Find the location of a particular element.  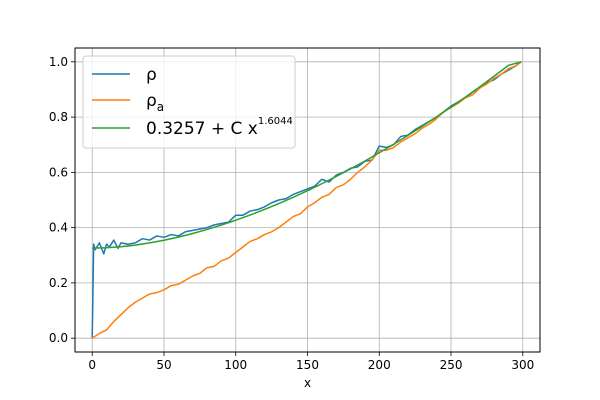

x-tick-label: 0 is located at coordinates (92, 365).